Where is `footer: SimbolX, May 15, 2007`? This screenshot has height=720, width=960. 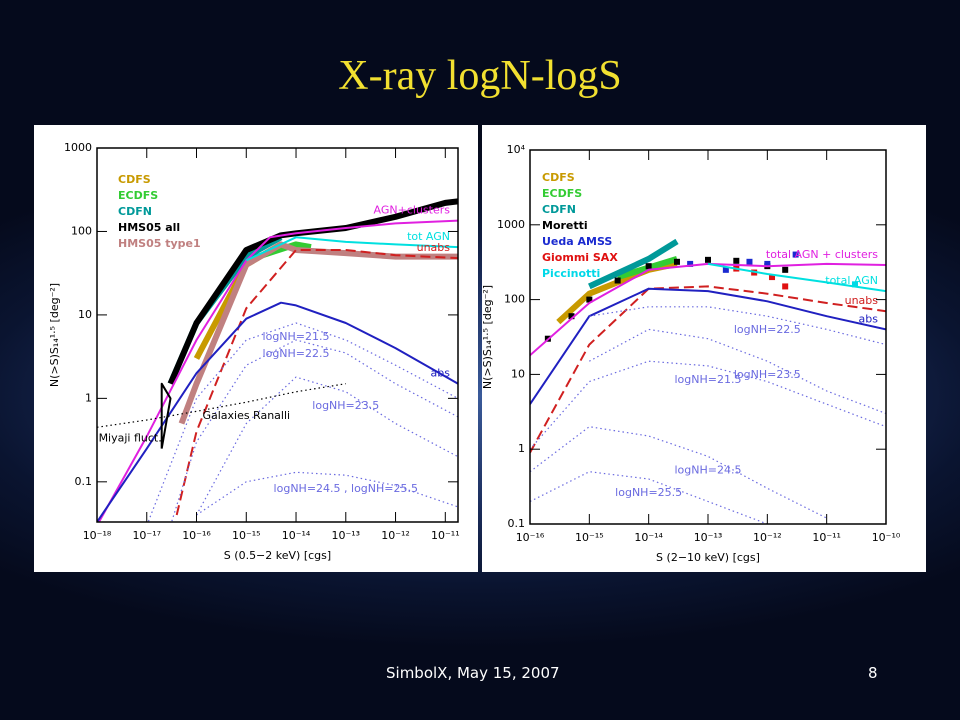
footer: SimbolX, May 15, 2007 is located at coordinates (473, 673).